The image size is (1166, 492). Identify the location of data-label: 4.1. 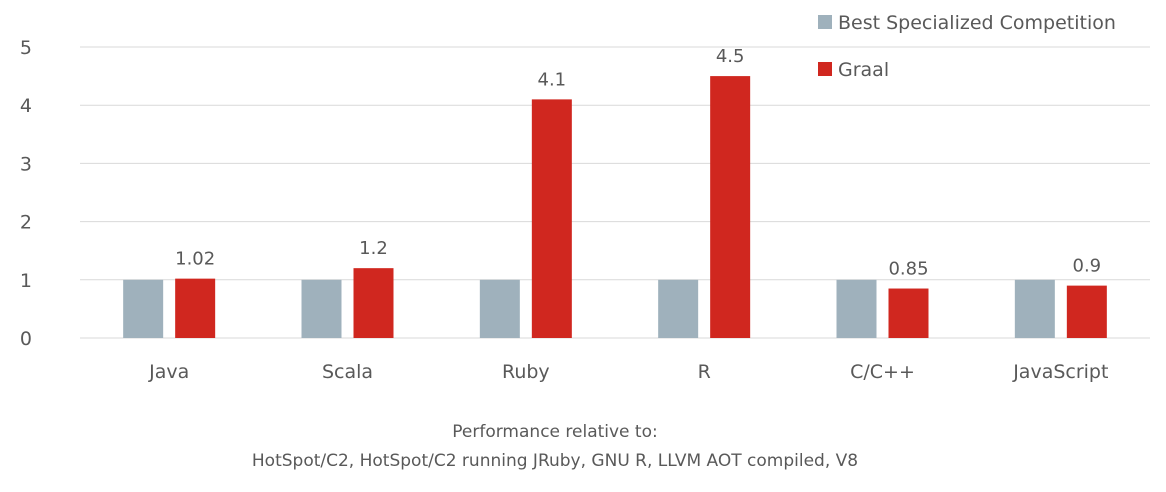
(552, 79).